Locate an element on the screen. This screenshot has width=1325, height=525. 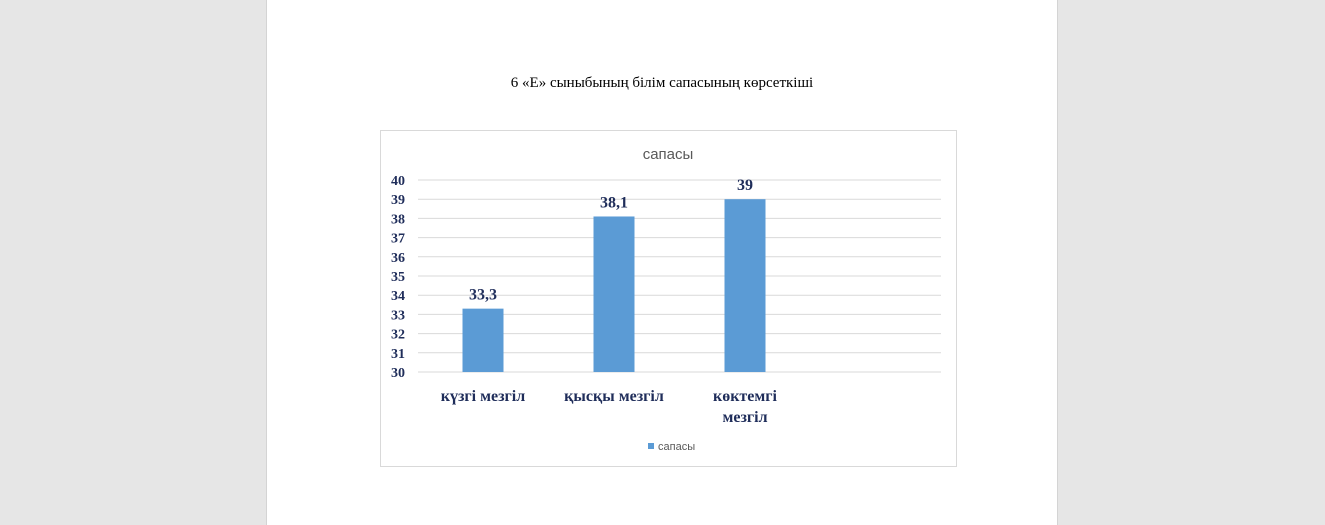
gridlines is located at coordinates (679, 276).